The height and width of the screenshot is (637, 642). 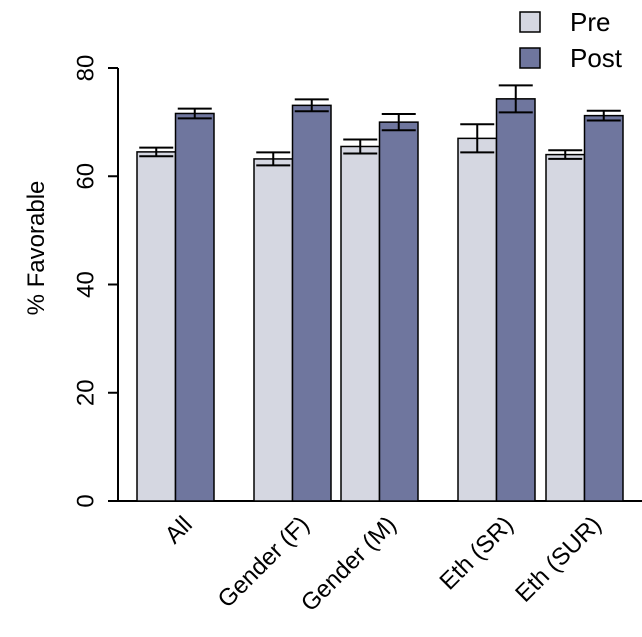 What do you see at coordinates (558, 559) in the screenshot?
I see `x-tick-label: Eth (SUR)` at bounding box center [558, 559].